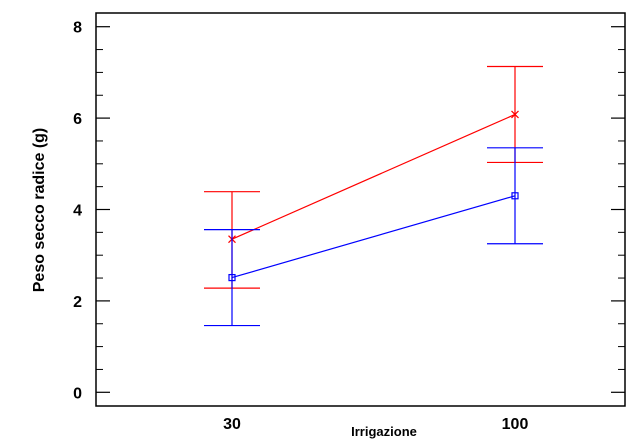 This screenshot has width=627, height=439. I want to click on y-tick-label: 8, so click(77, 28).